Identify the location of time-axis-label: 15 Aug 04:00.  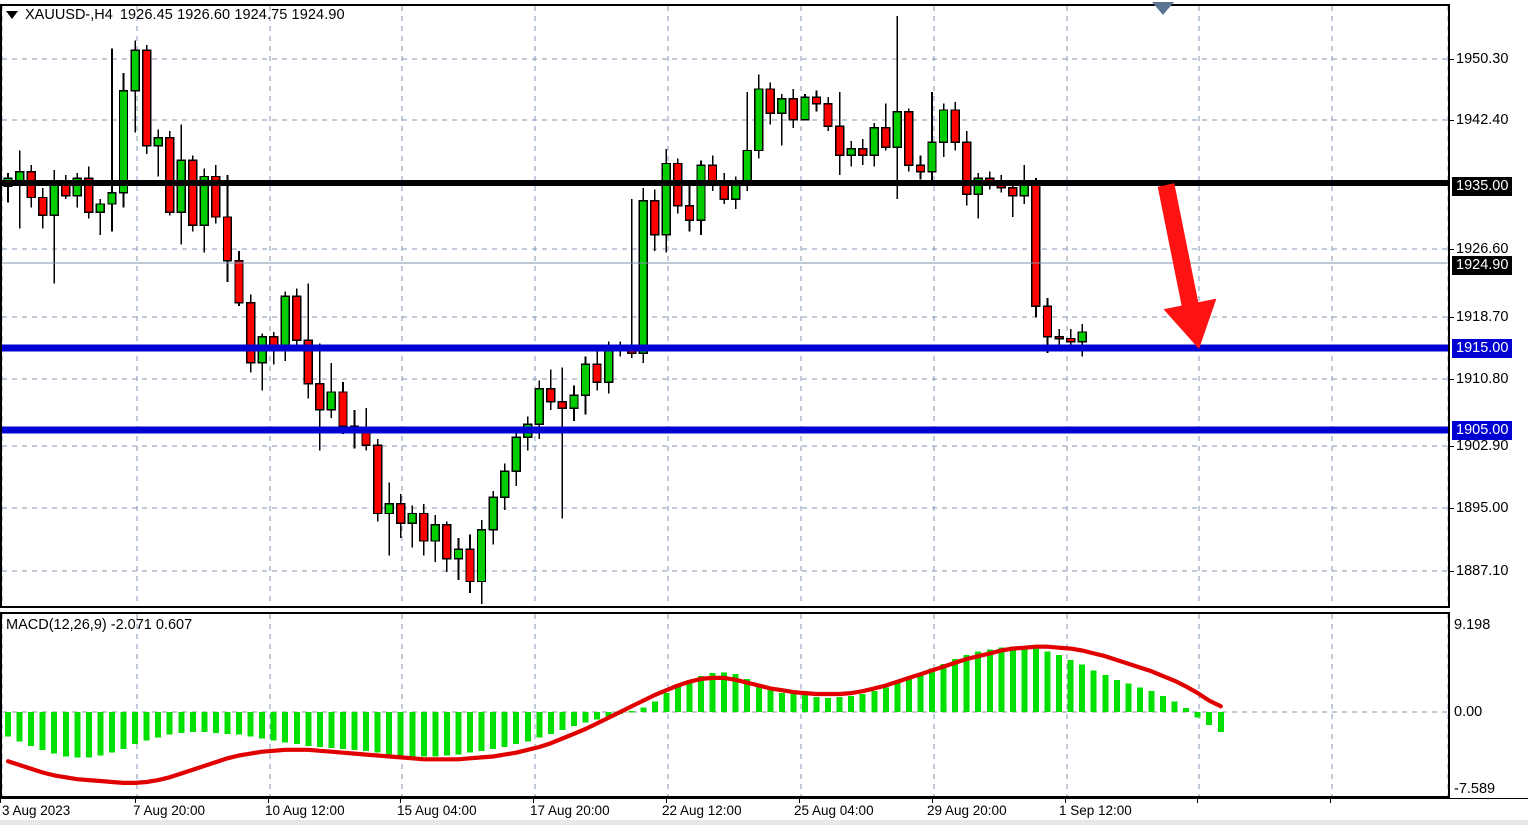
(437, 810).